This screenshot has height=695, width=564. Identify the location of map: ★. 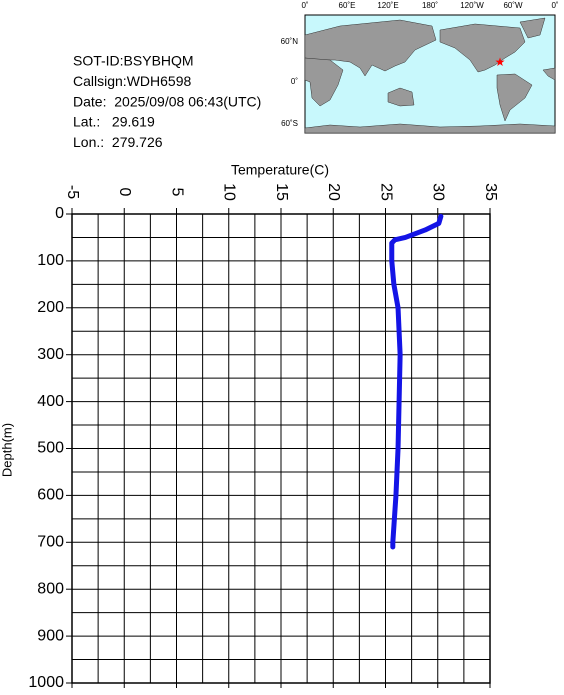
(430, 74).